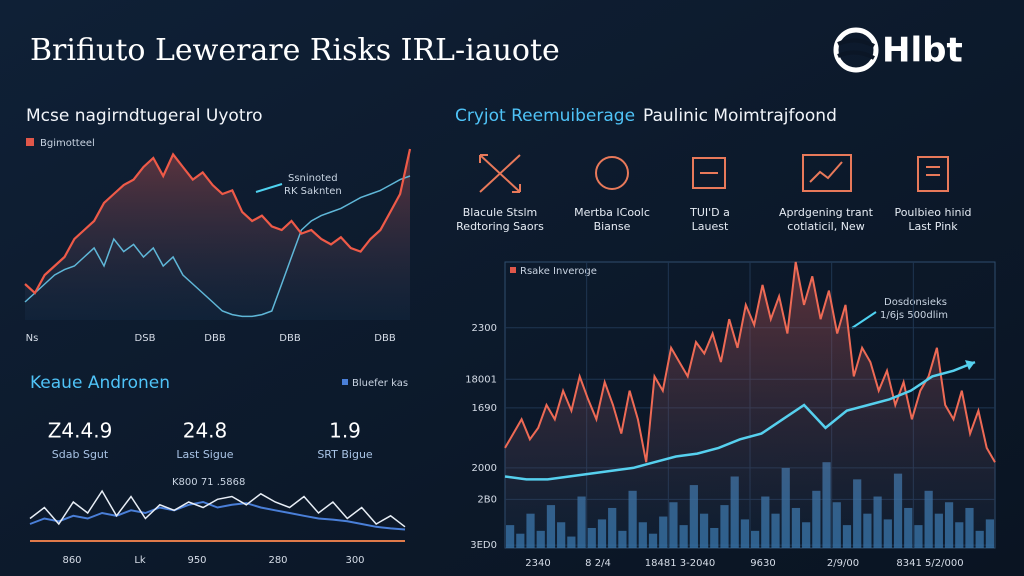 Image resolution: width=1024 pixels, height=576 pixels. I want to click on right-annotation: Dosdonsieks, so click(915, 302).